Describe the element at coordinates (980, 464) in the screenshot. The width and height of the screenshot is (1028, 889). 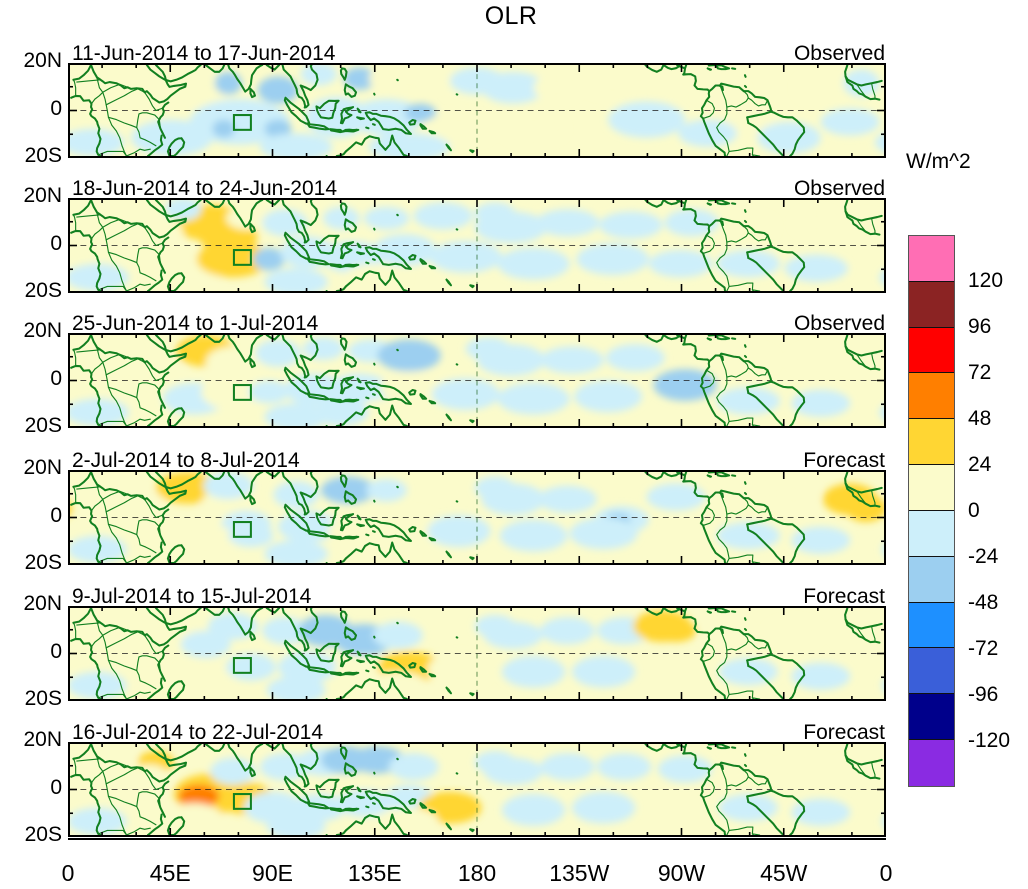
I see `colorbar-tick-label: 24` at that location.